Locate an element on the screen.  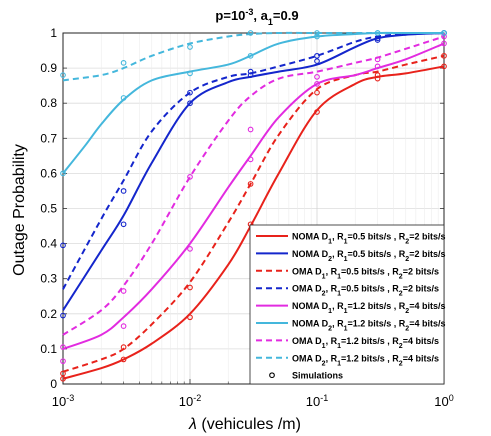
legend-simulations-label: Simulations is located at coordinates (317, 376).